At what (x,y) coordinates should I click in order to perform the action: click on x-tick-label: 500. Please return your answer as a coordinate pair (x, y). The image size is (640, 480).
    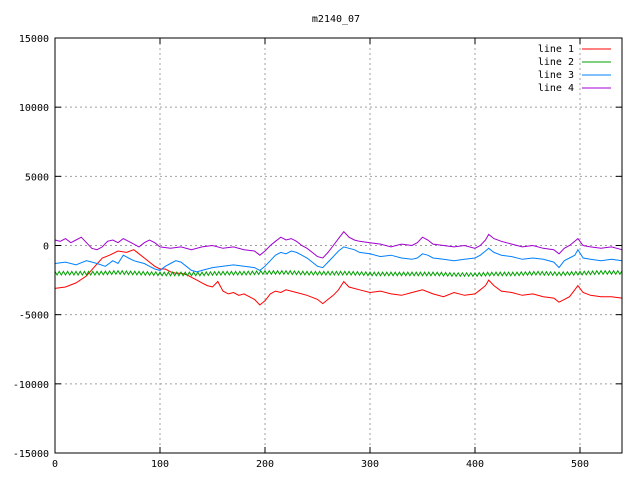
    Looking at the image, I should click on (580, 464).